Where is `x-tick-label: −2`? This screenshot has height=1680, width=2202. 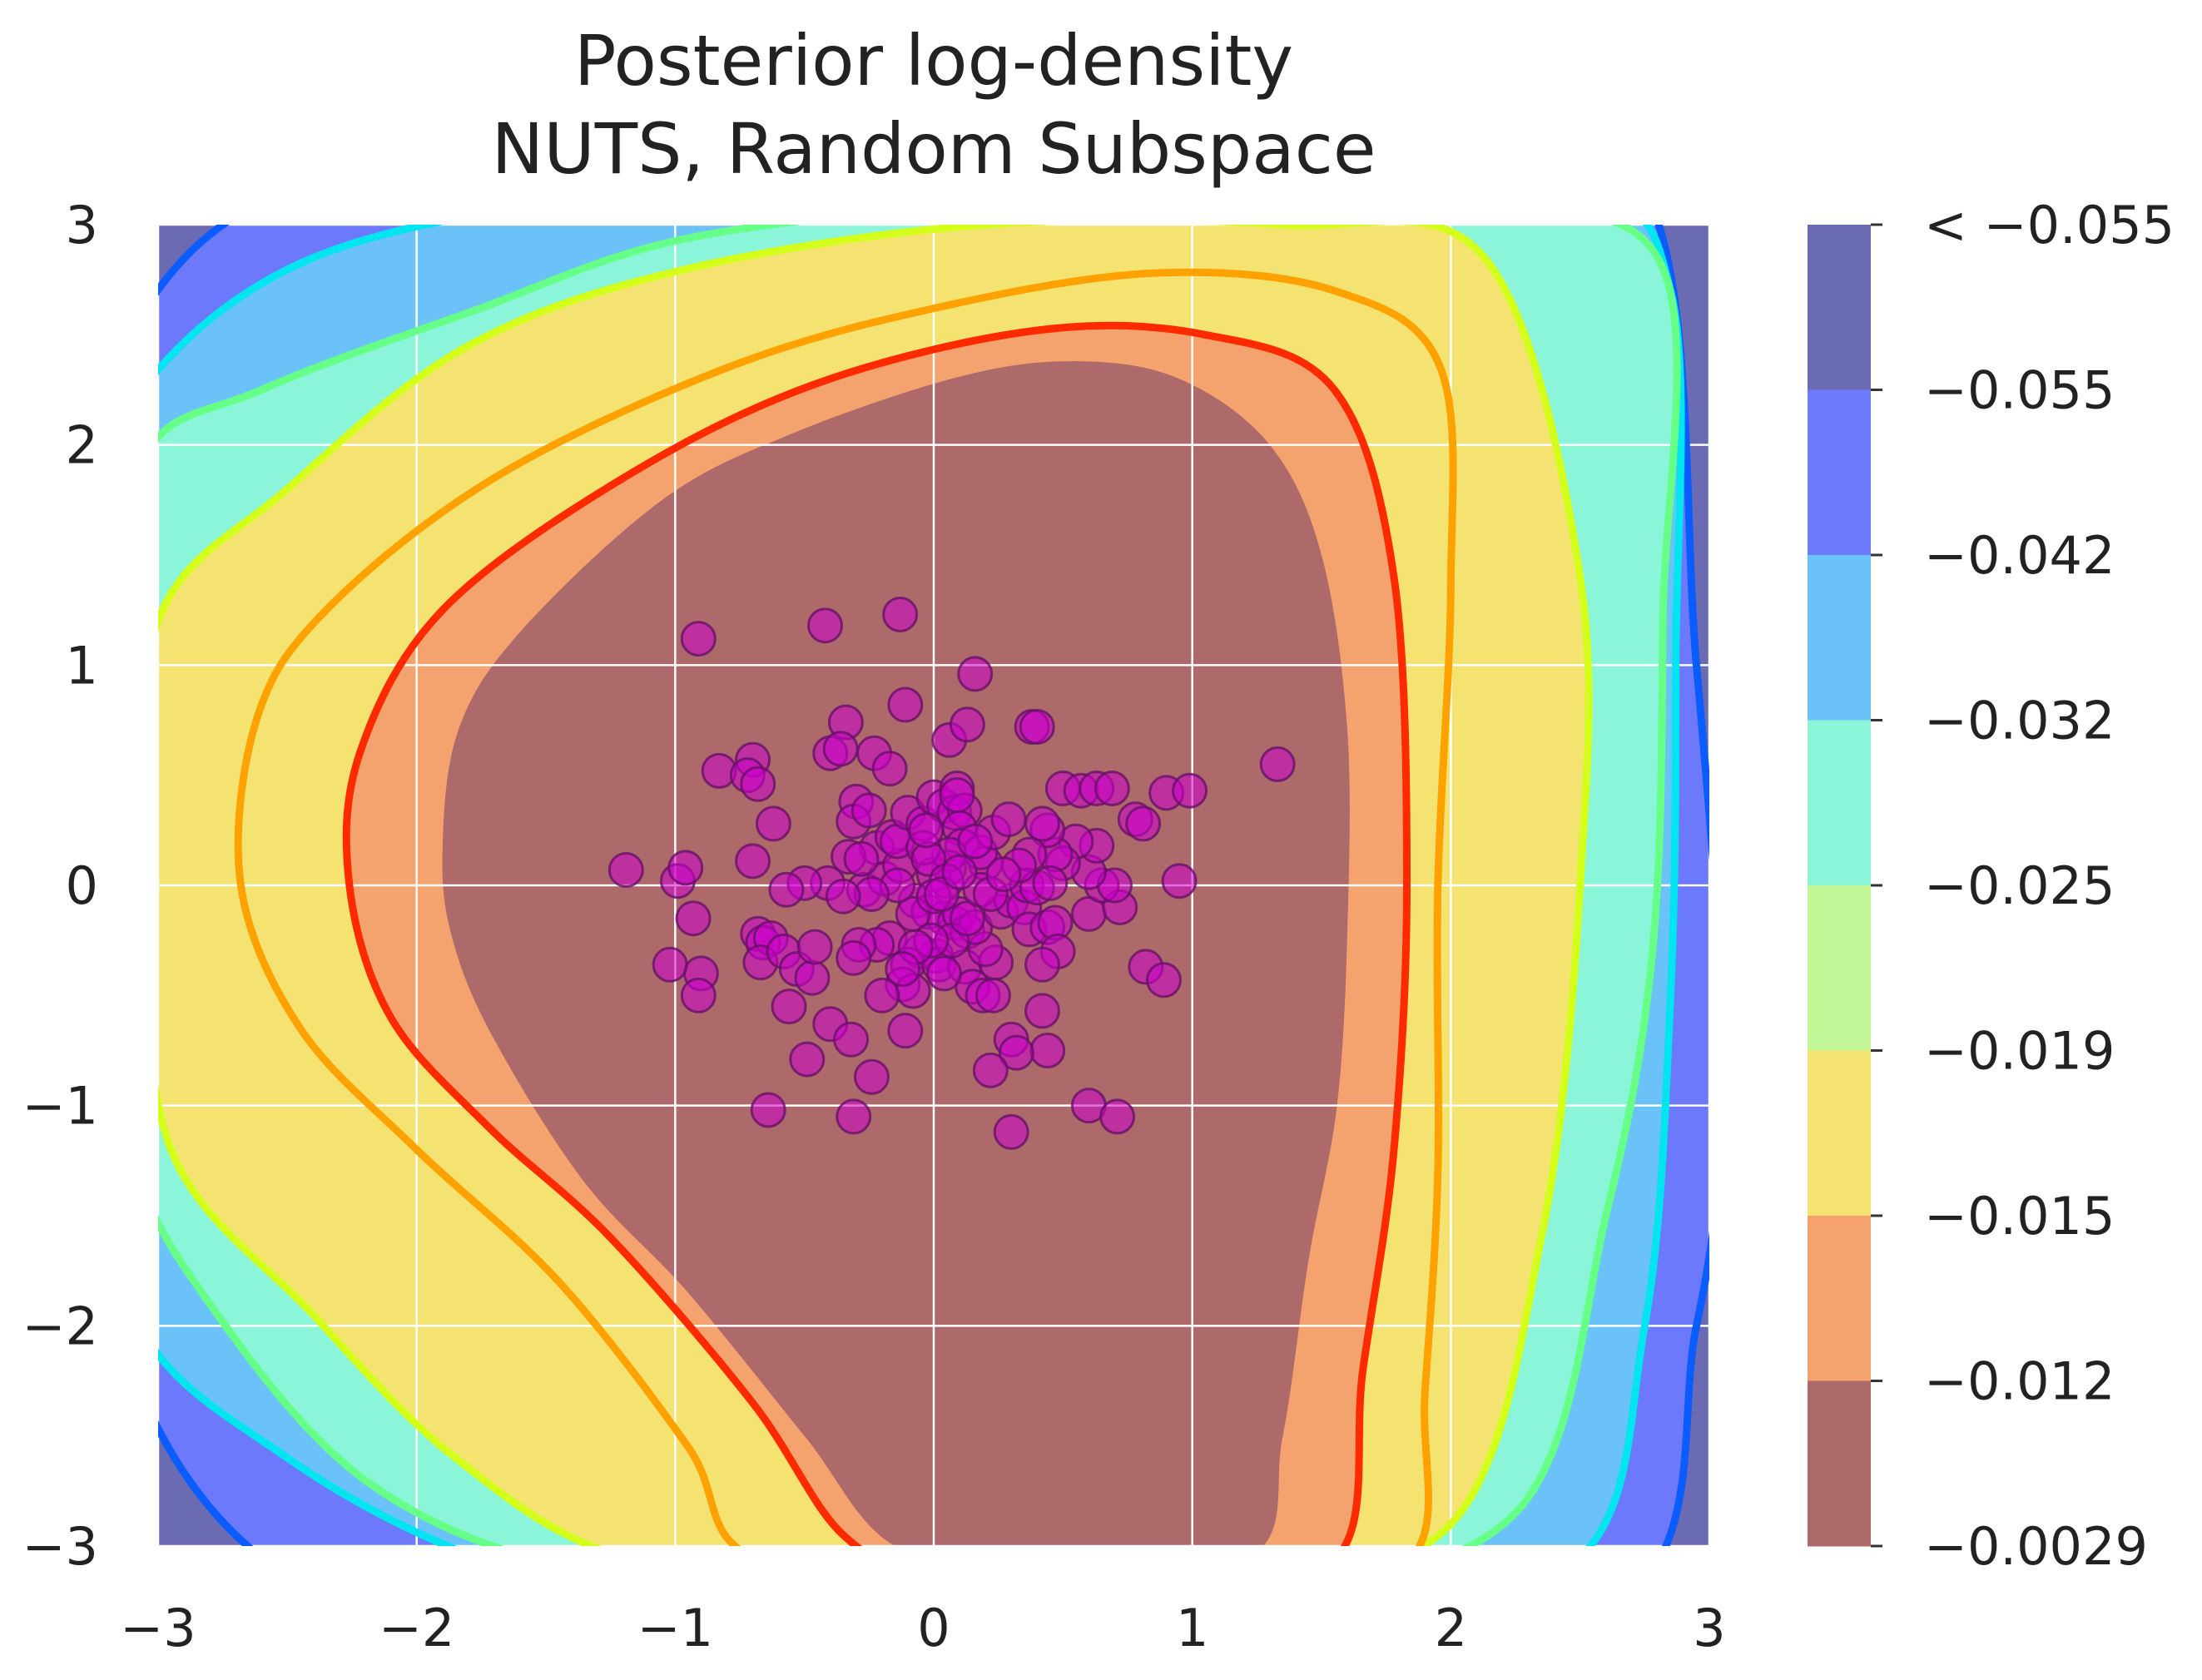
x-tick-label: −2 is located at coordinates (416, 1628).